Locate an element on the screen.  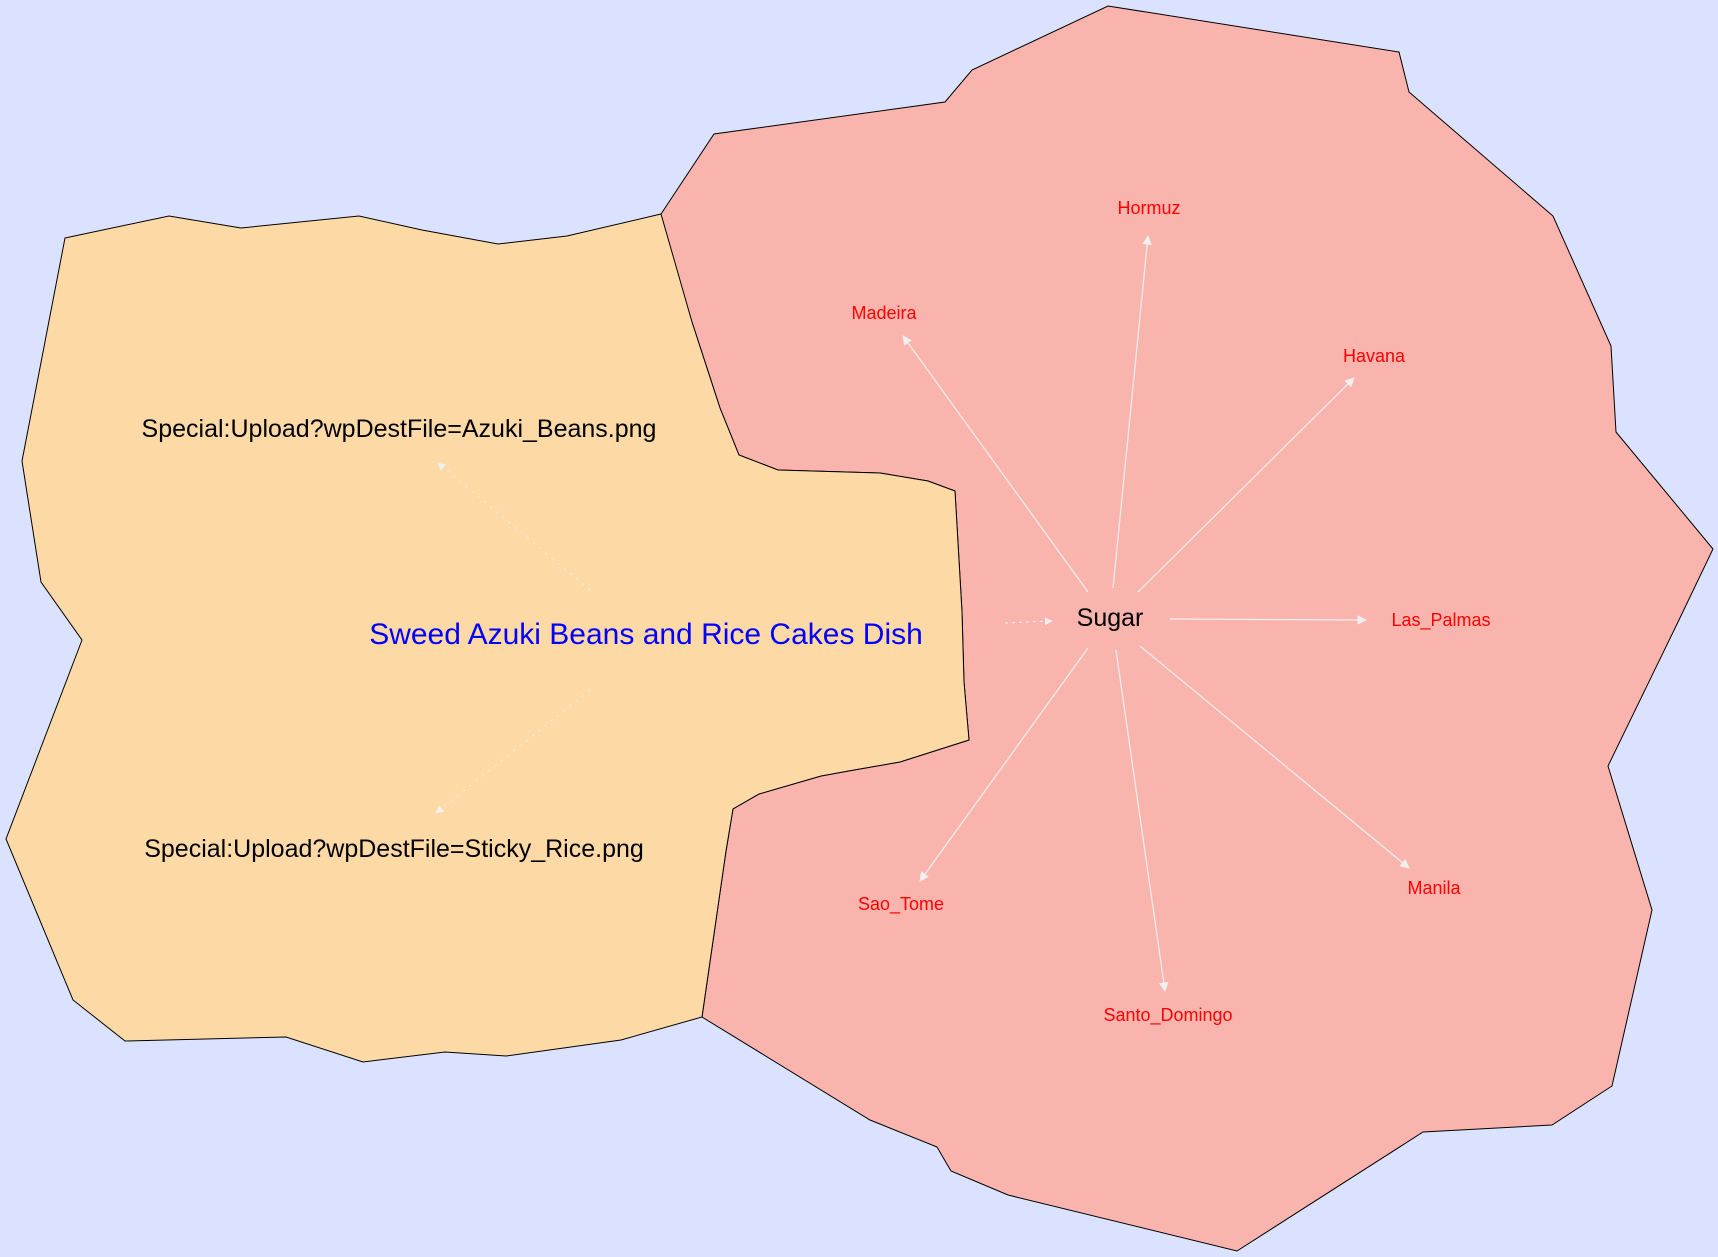
dish-edges is located at coordinates (744, 638).